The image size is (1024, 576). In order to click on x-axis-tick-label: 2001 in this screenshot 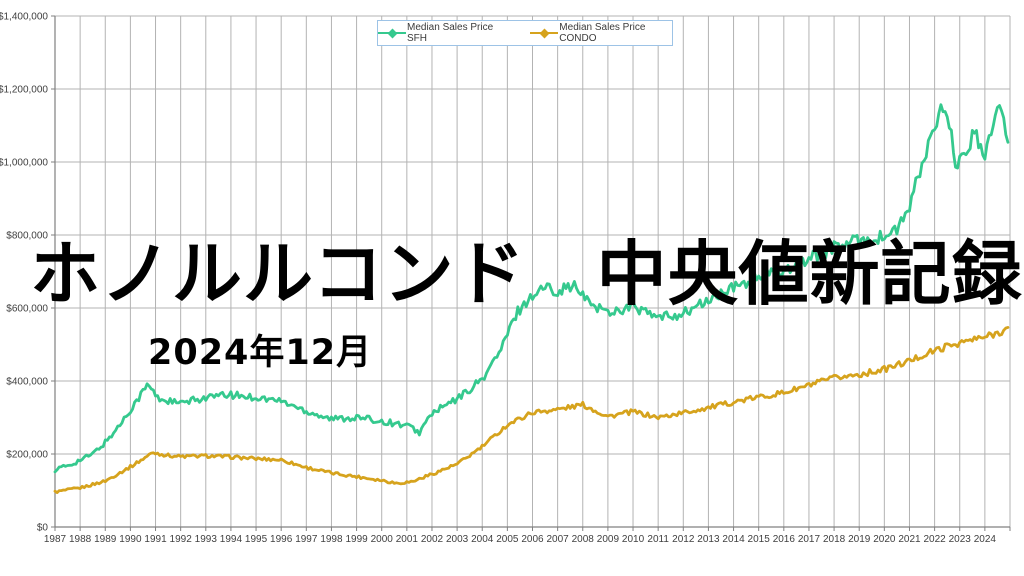, I will do `click(407, 539)`.